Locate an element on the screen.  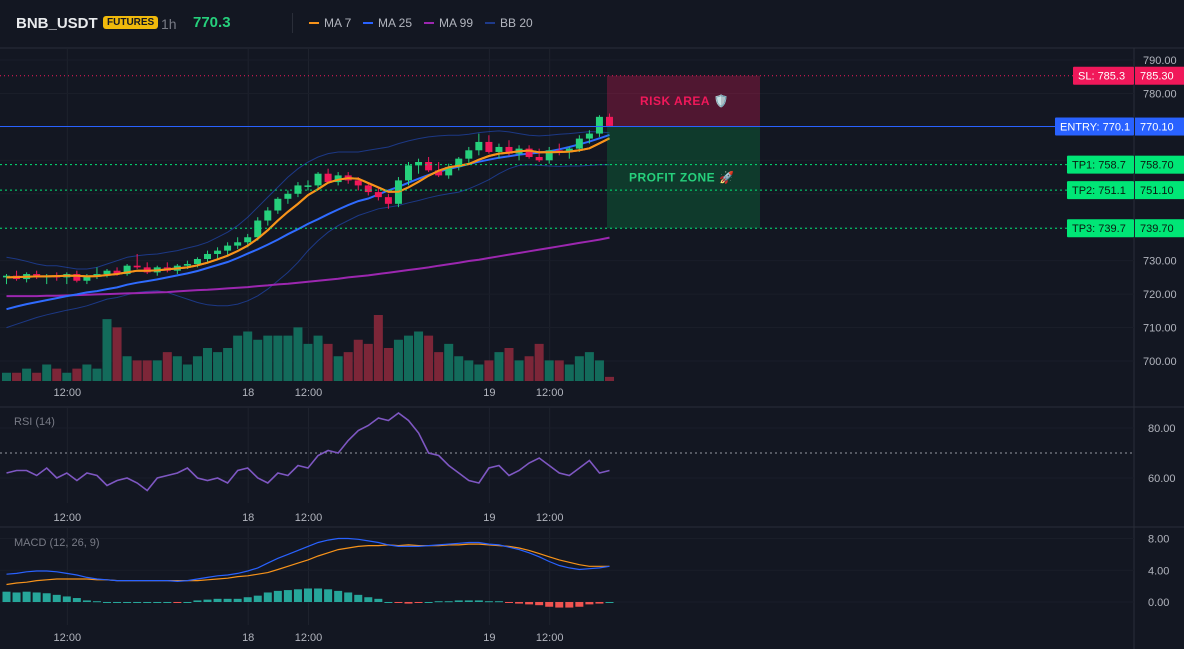
macd-line is located at coordinates (308, 560).